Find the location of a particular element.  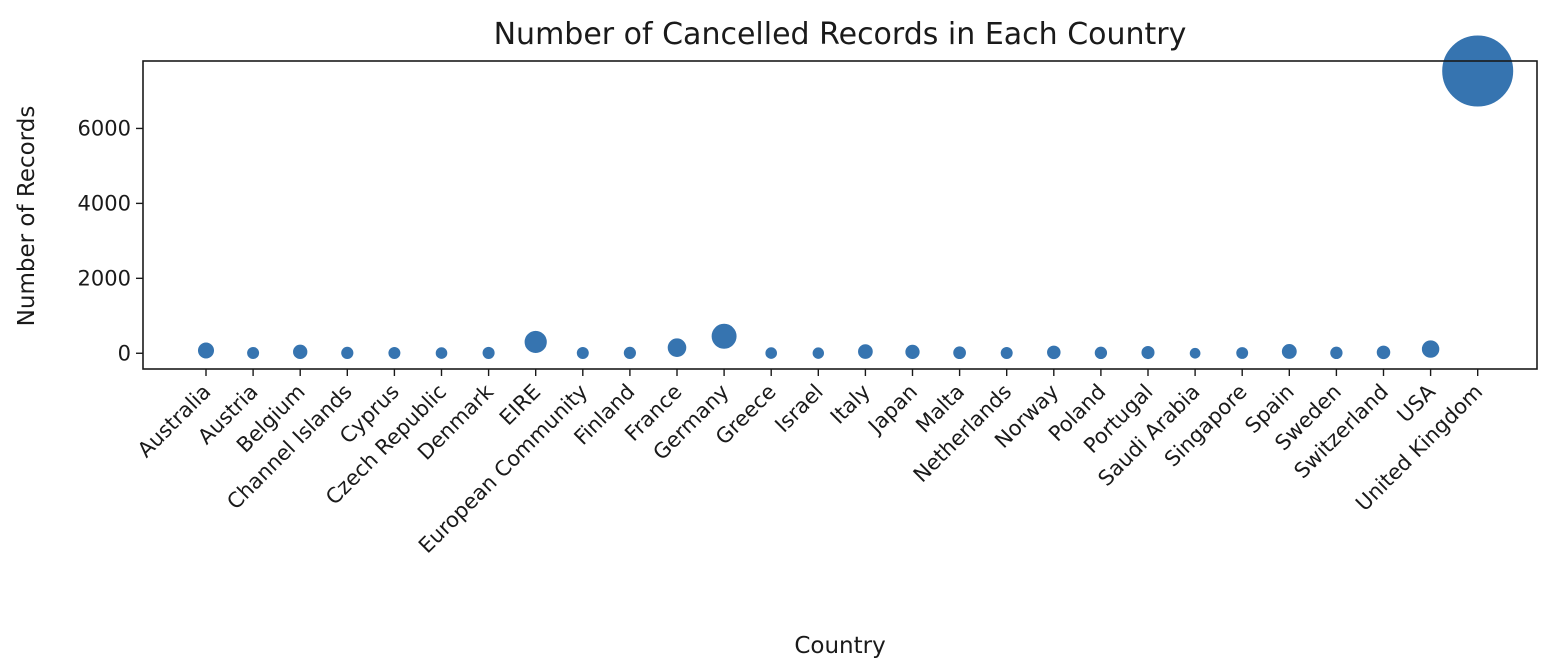

x-axis-label: Country is located at coordinates (839, 646).